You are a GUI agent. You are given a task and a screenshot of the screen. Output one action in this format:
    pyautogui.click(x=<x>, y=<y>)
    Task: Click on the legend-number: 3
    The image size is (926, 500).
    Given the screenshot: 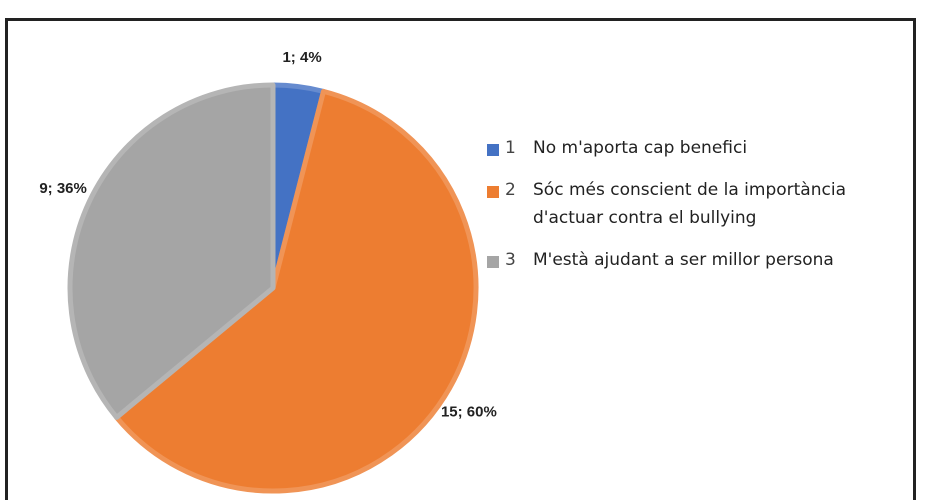 What is the action you would take?
    pyautogui.click(x=510, y=260)
    